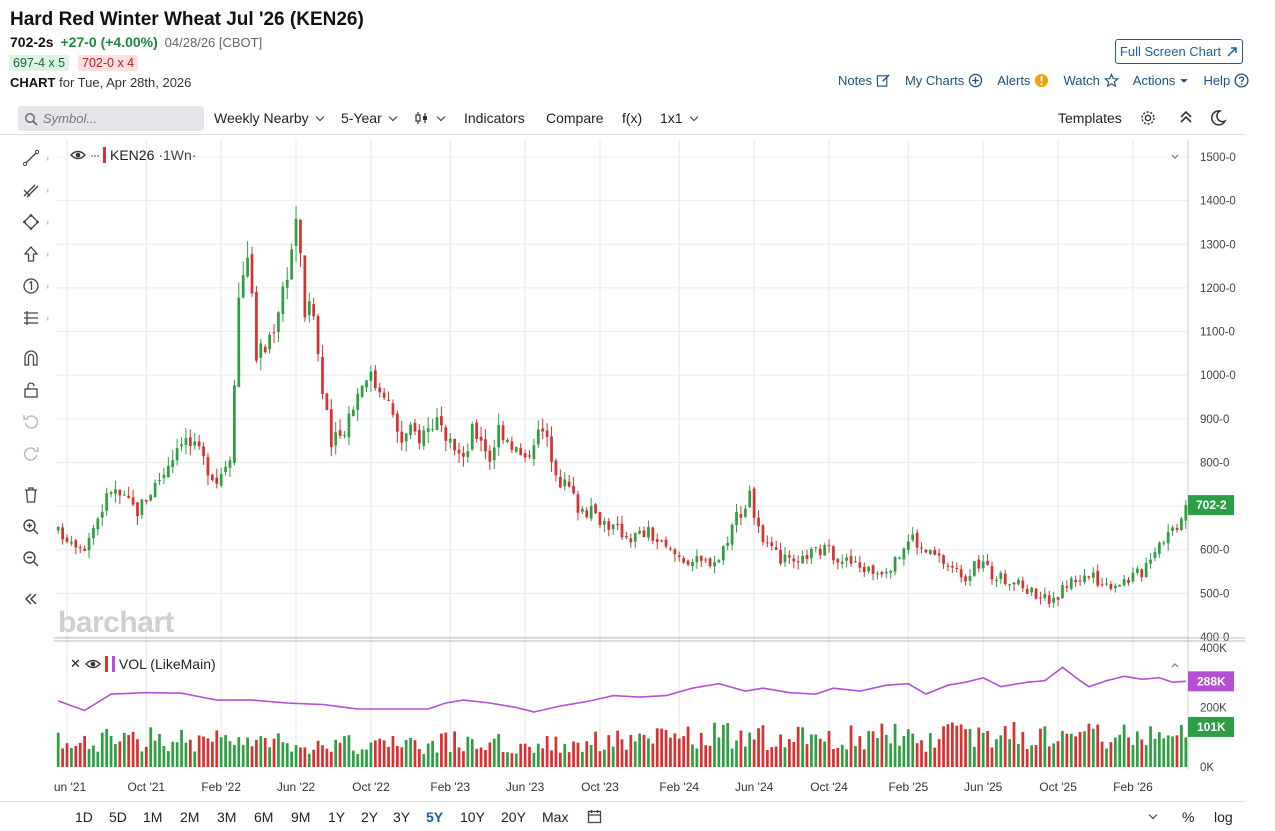 This screenshot has height=831, width=1275. Describe the element at coordinates (494, 118) in the screenshot. I see `indicators-button: Indicators` at that location.